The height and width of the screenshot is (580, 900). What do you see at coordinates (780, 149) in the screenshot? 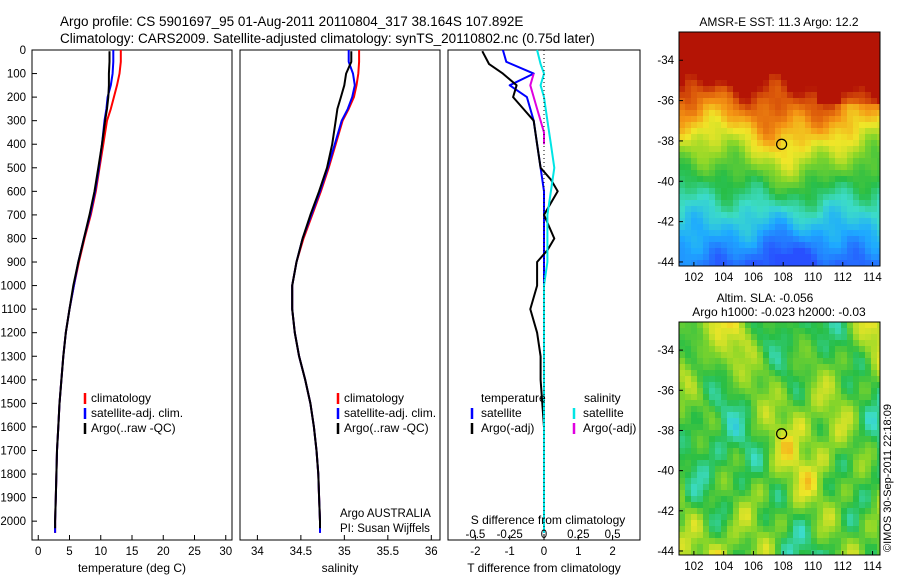
I see `heatmap-cells` at bounding box center [780, 149].